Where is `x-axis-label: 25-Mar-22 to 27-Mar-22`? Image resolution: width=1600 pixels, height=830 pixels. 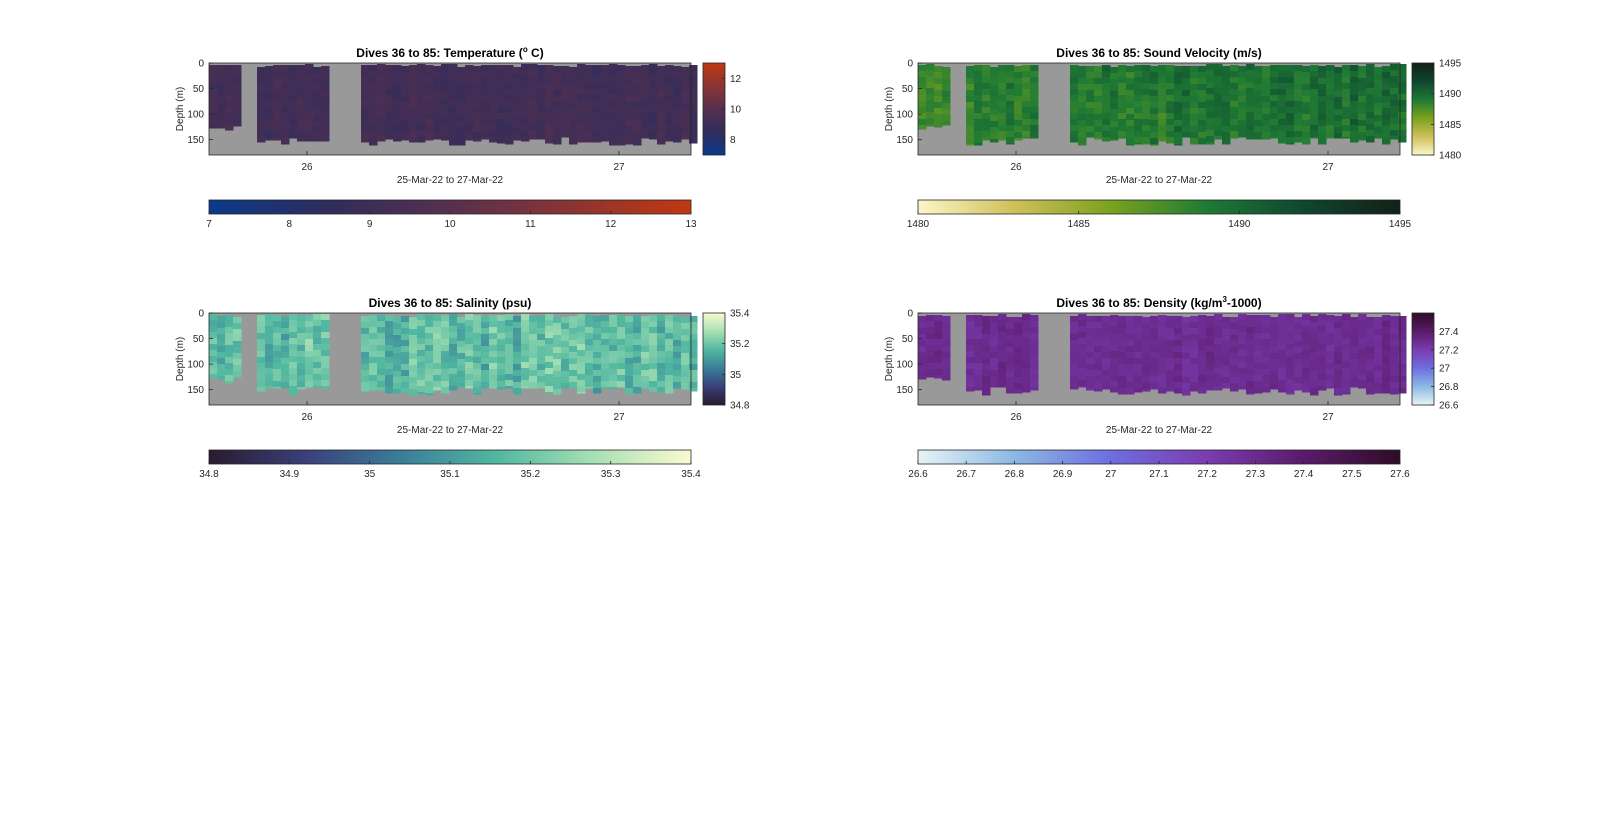
x-axis-label: 25-Mar-22 to 27-Mar-22 is located at coordinates (450, 180).